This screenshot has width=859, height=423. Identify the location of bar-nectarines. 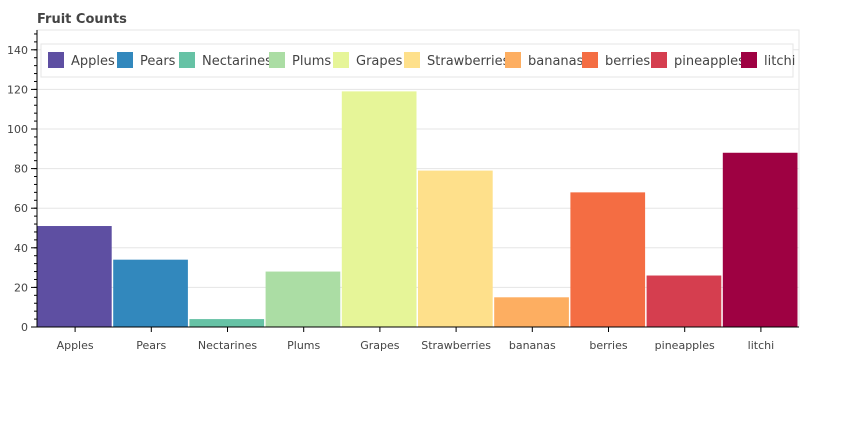
(227, 323).